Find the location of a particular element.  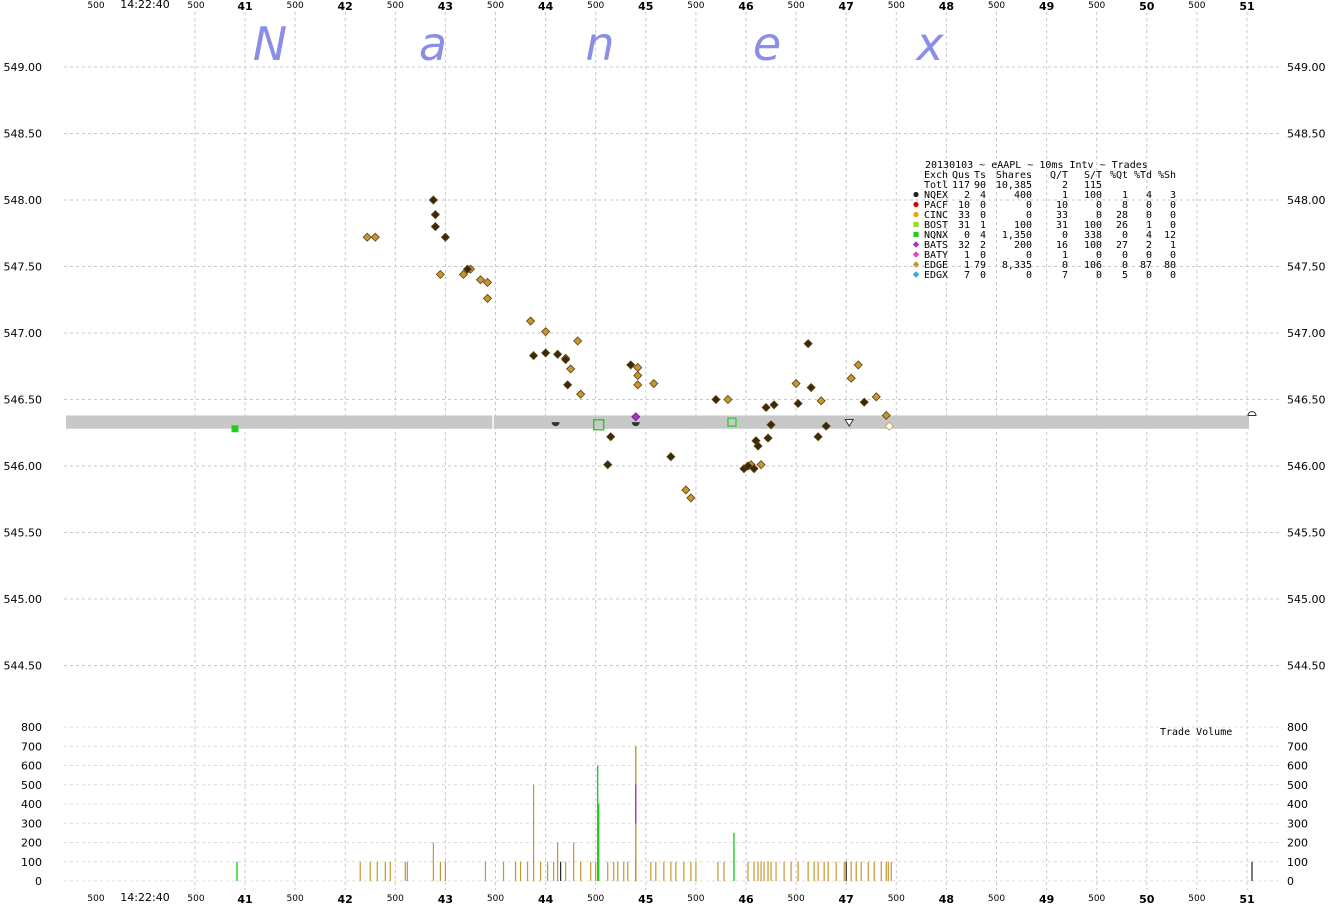

volume-axis-left: 800 700 600 500 400 300 200 100 0 is located at coordinates (31, 804).